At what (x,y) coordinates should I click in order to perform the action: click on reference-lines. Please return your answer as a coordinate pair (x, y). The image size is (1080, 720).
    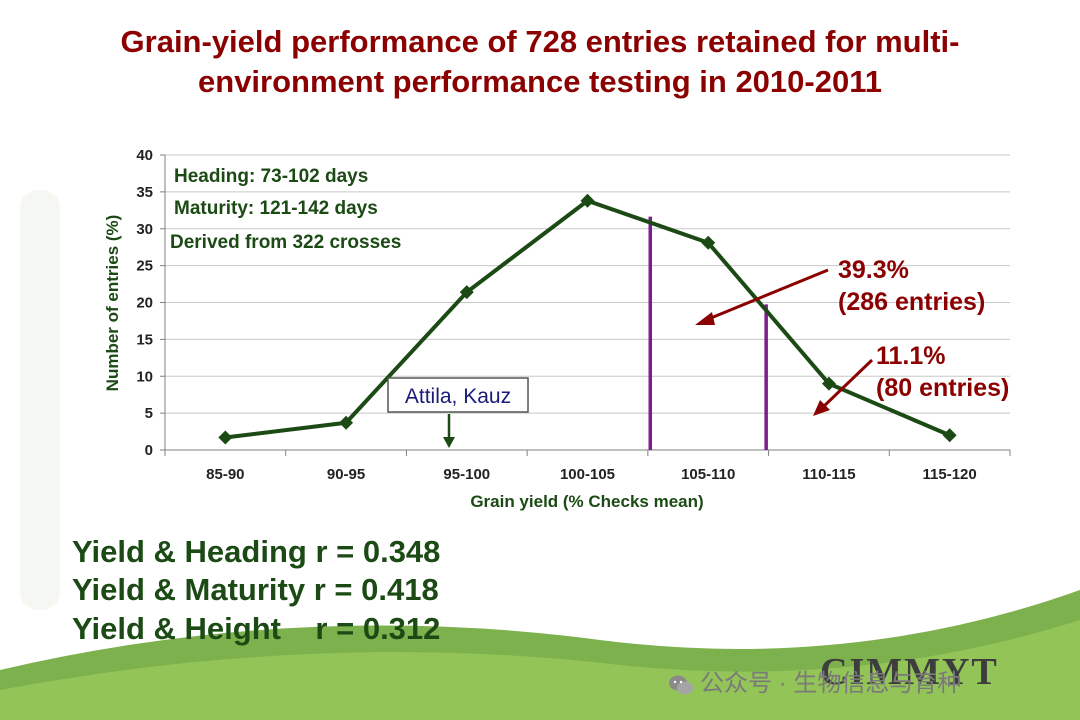
    Looking at the image, I should click on (708, 333).